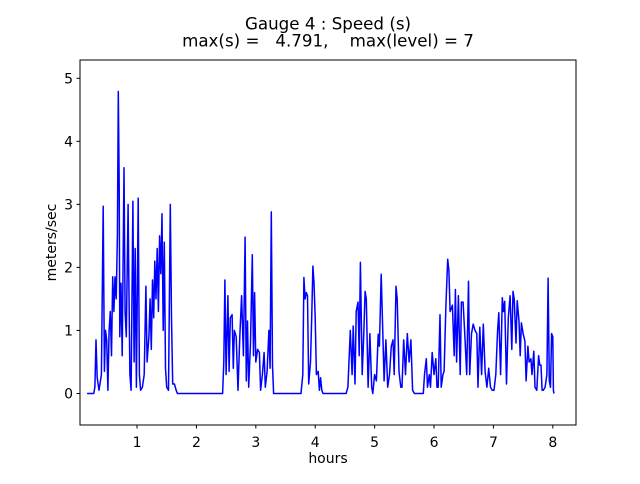  What do you see at coordinates (493, 443) in the screenshot?
I see `x-tick-label: 7` at bounding box center [493, 443].